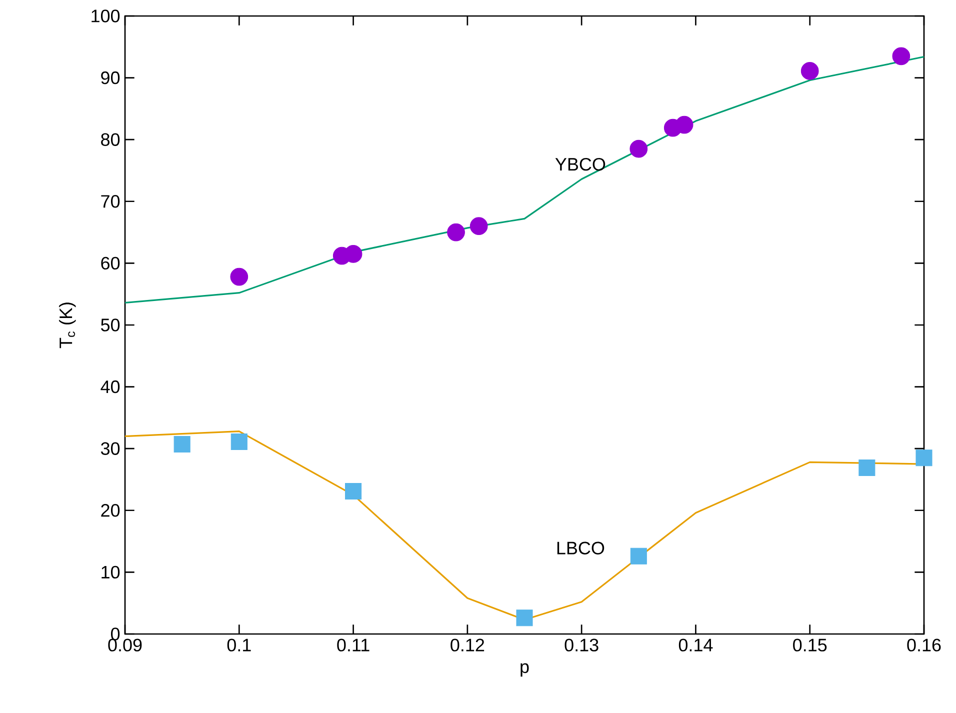 The height and width of the screenshot is (713, 956). What do you see at coordinates (110, 77) in the screenshot?
I see `y-tick-label: 90` at bounding box center [110, 77].